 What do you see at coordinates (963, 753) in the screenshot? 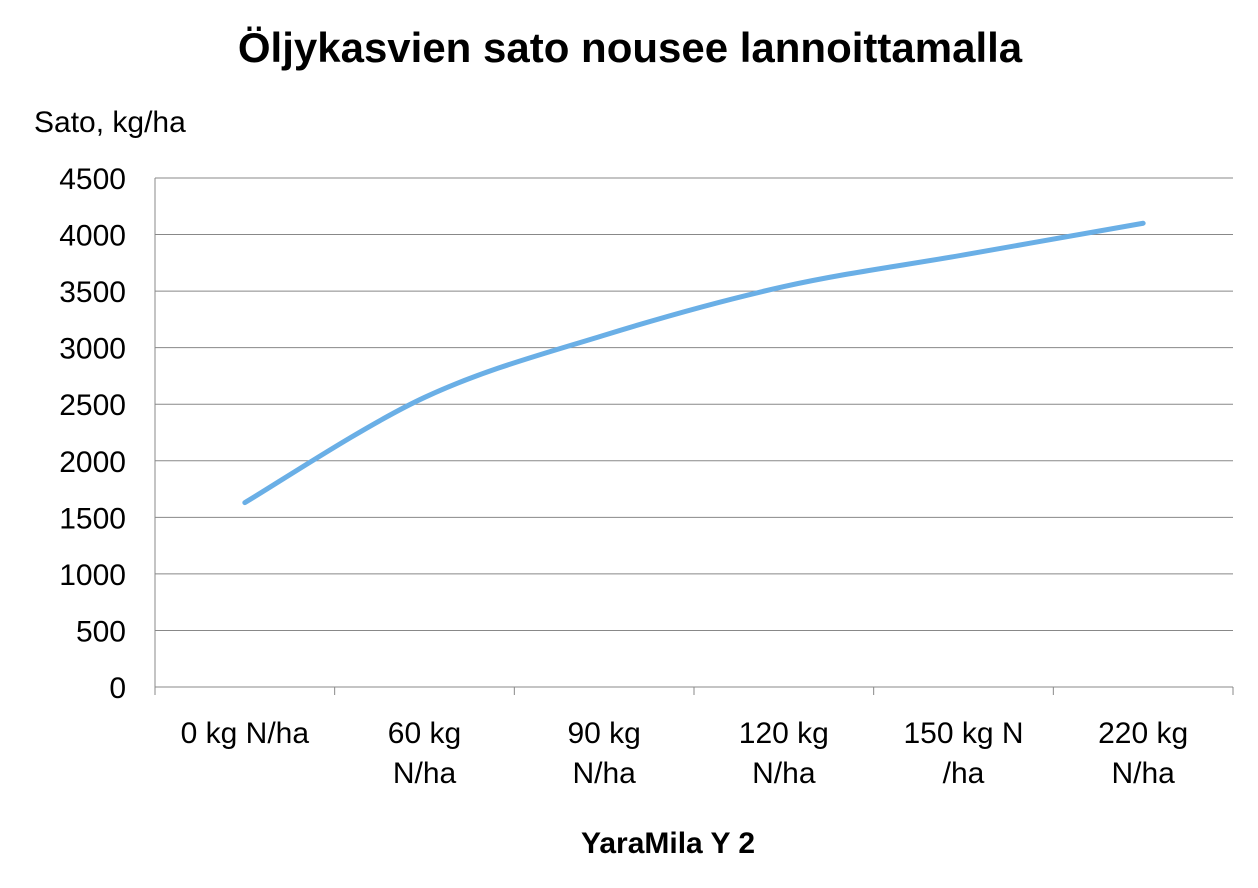
I see `x-tick-label: 150 kg N/ha` at bounding box center [963, 753].